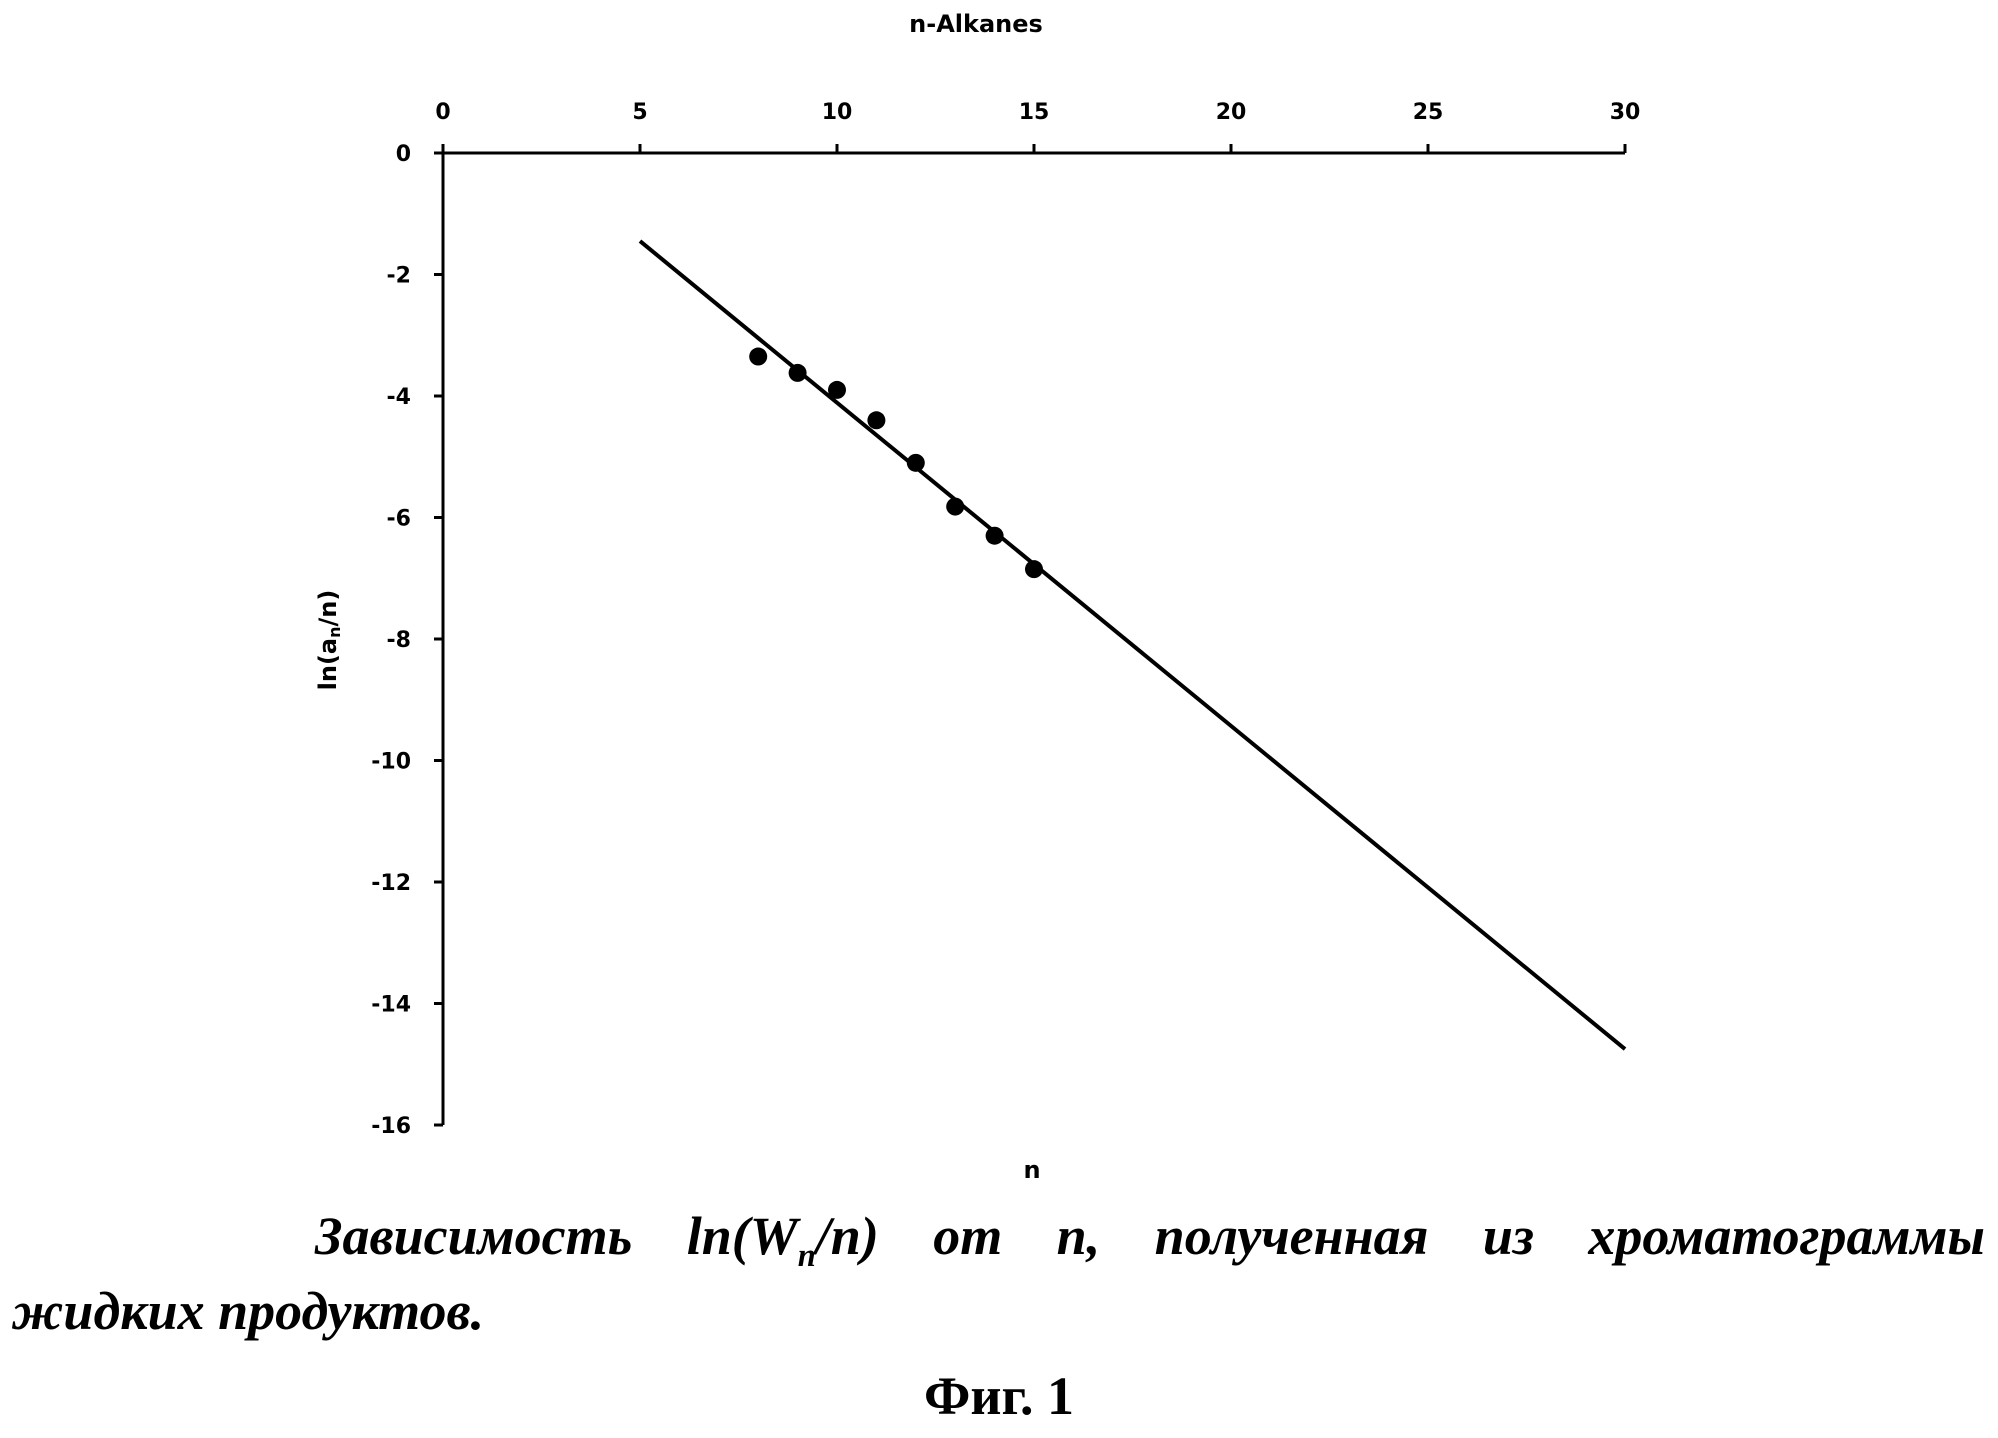 The image size is (1998, 1438). Describe the element at coordinates (976, 24) in the screenshot. I see `chart-title: n-Alkanes` at that location.